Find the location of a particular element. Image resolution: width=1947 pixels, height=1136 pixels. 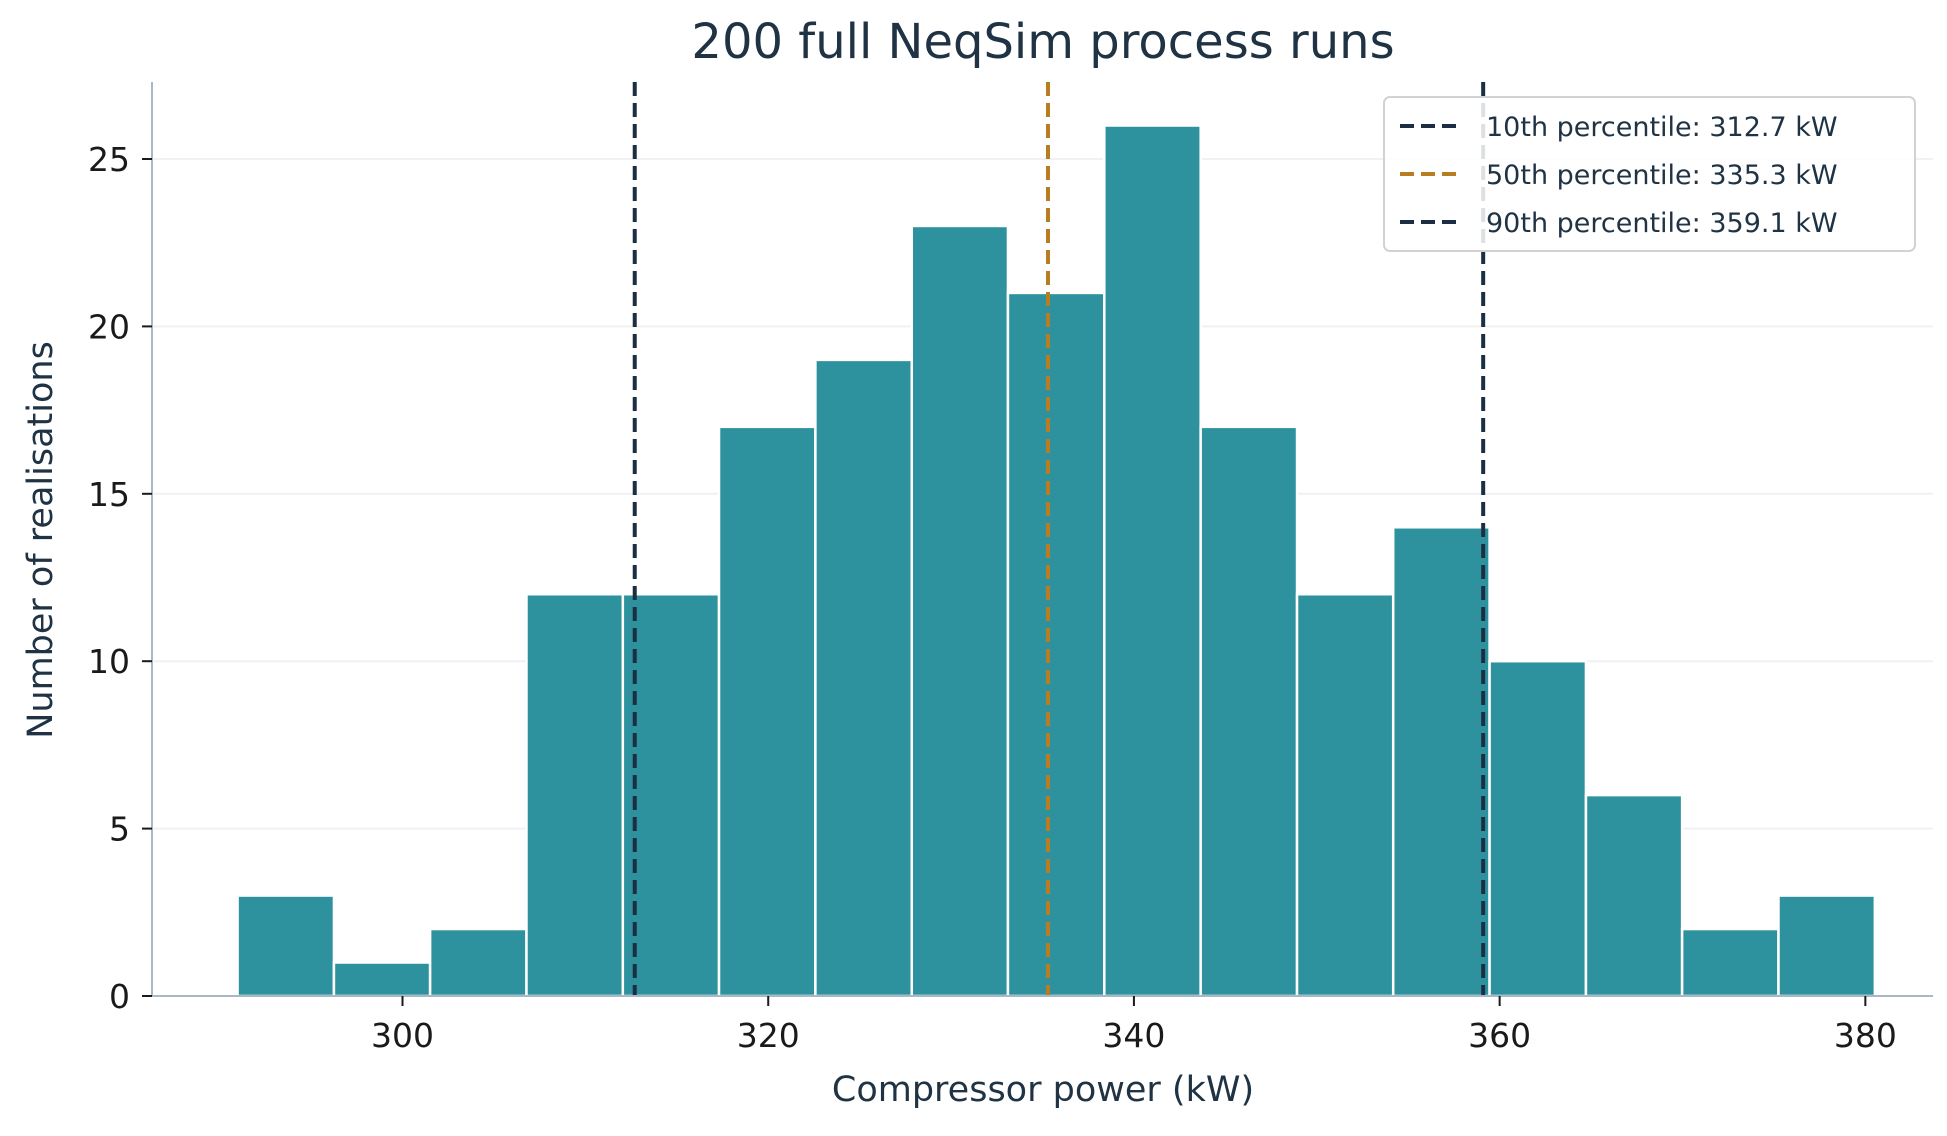

y-tick-label-2: 10 is located at coordinates (109, 661).